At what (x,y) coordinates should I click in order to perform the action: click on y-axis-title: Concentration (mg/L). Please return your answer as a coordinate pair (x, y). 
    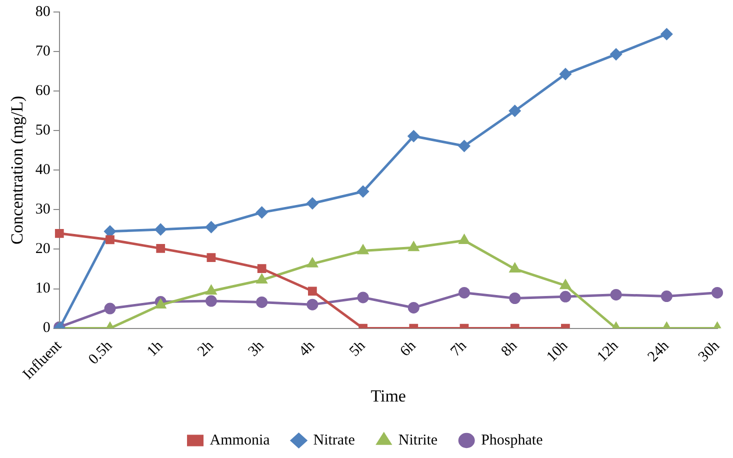
    Looking at the image, I should click on (17, 170).